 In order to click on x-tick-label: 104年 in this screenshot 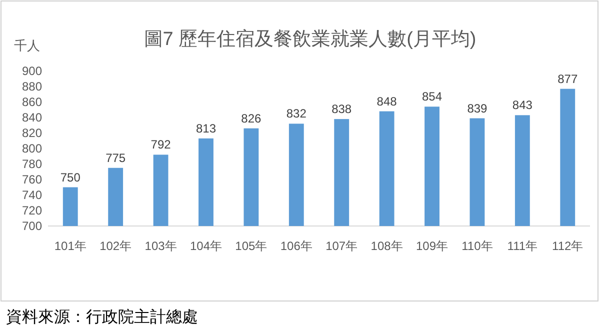, I will do `click(206, 246)`.